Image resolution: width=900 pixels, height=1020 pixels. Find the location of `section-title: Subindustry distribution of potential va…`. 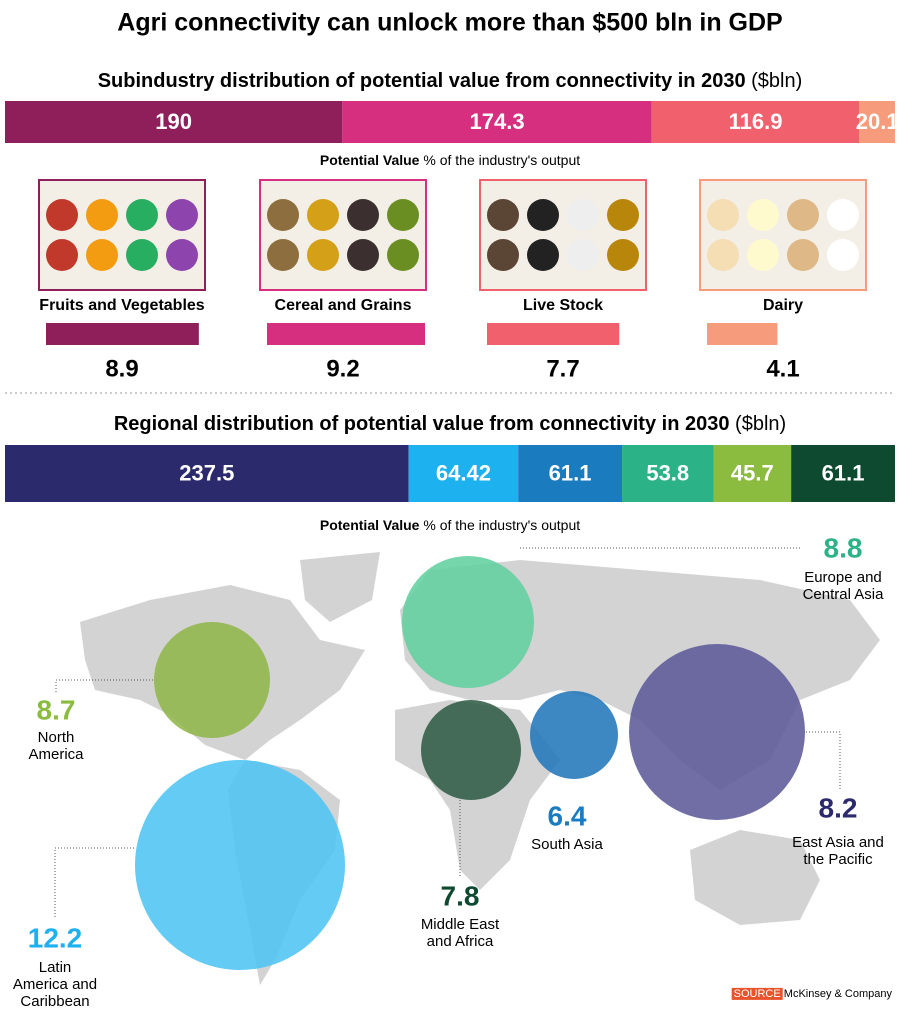

section-title: Subindustry distribution of potential va… is located at coordinates (450, 81).